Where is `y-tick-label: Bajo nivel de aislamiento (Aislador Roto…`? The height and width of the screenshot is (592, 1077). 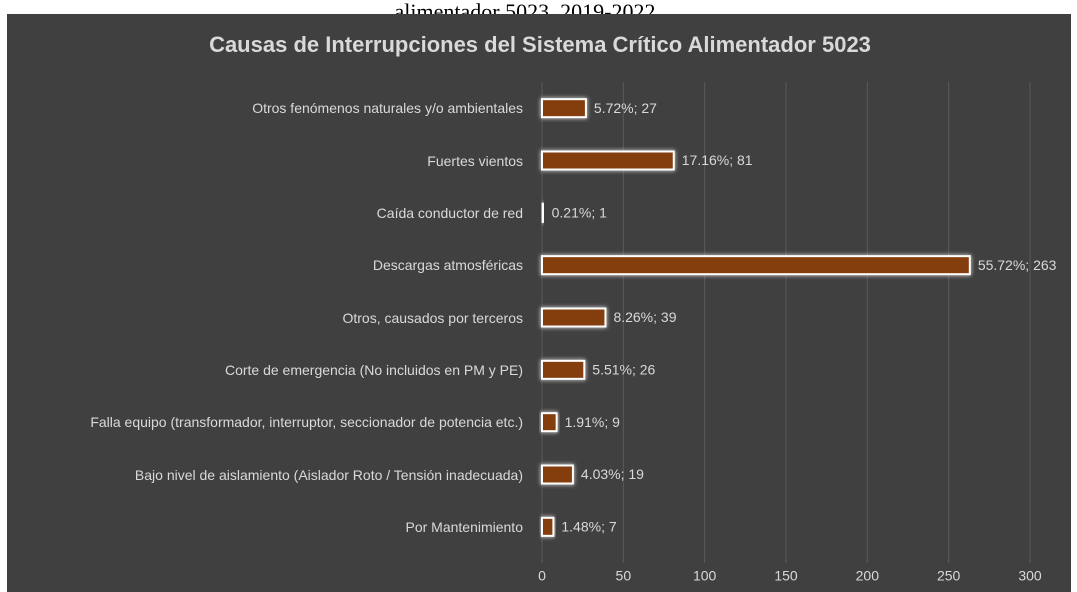 y-tick-label: Bajo nivel de aislamiento (Aislador Roto… is located at coordinates (264, 475).